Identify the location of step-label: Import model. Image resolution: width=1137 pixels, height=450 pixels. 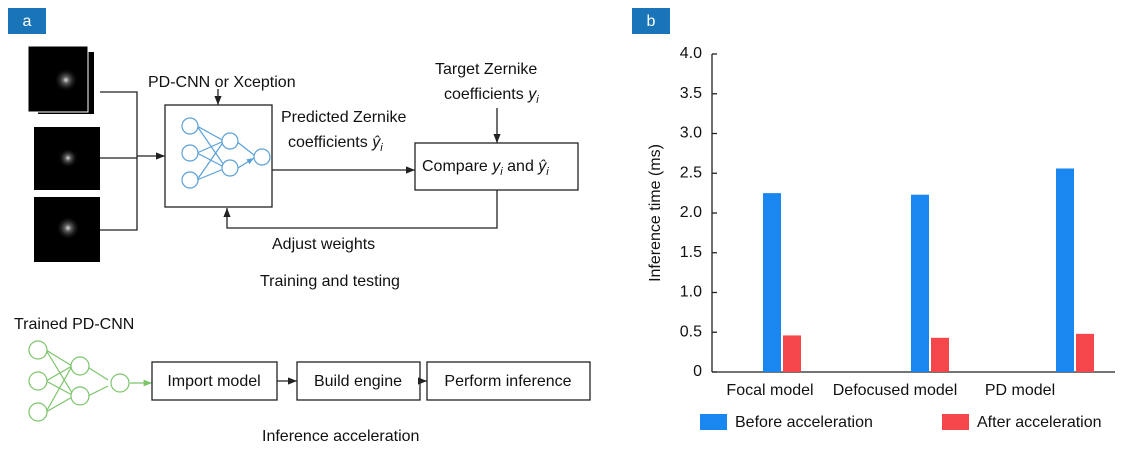
(213, 381).